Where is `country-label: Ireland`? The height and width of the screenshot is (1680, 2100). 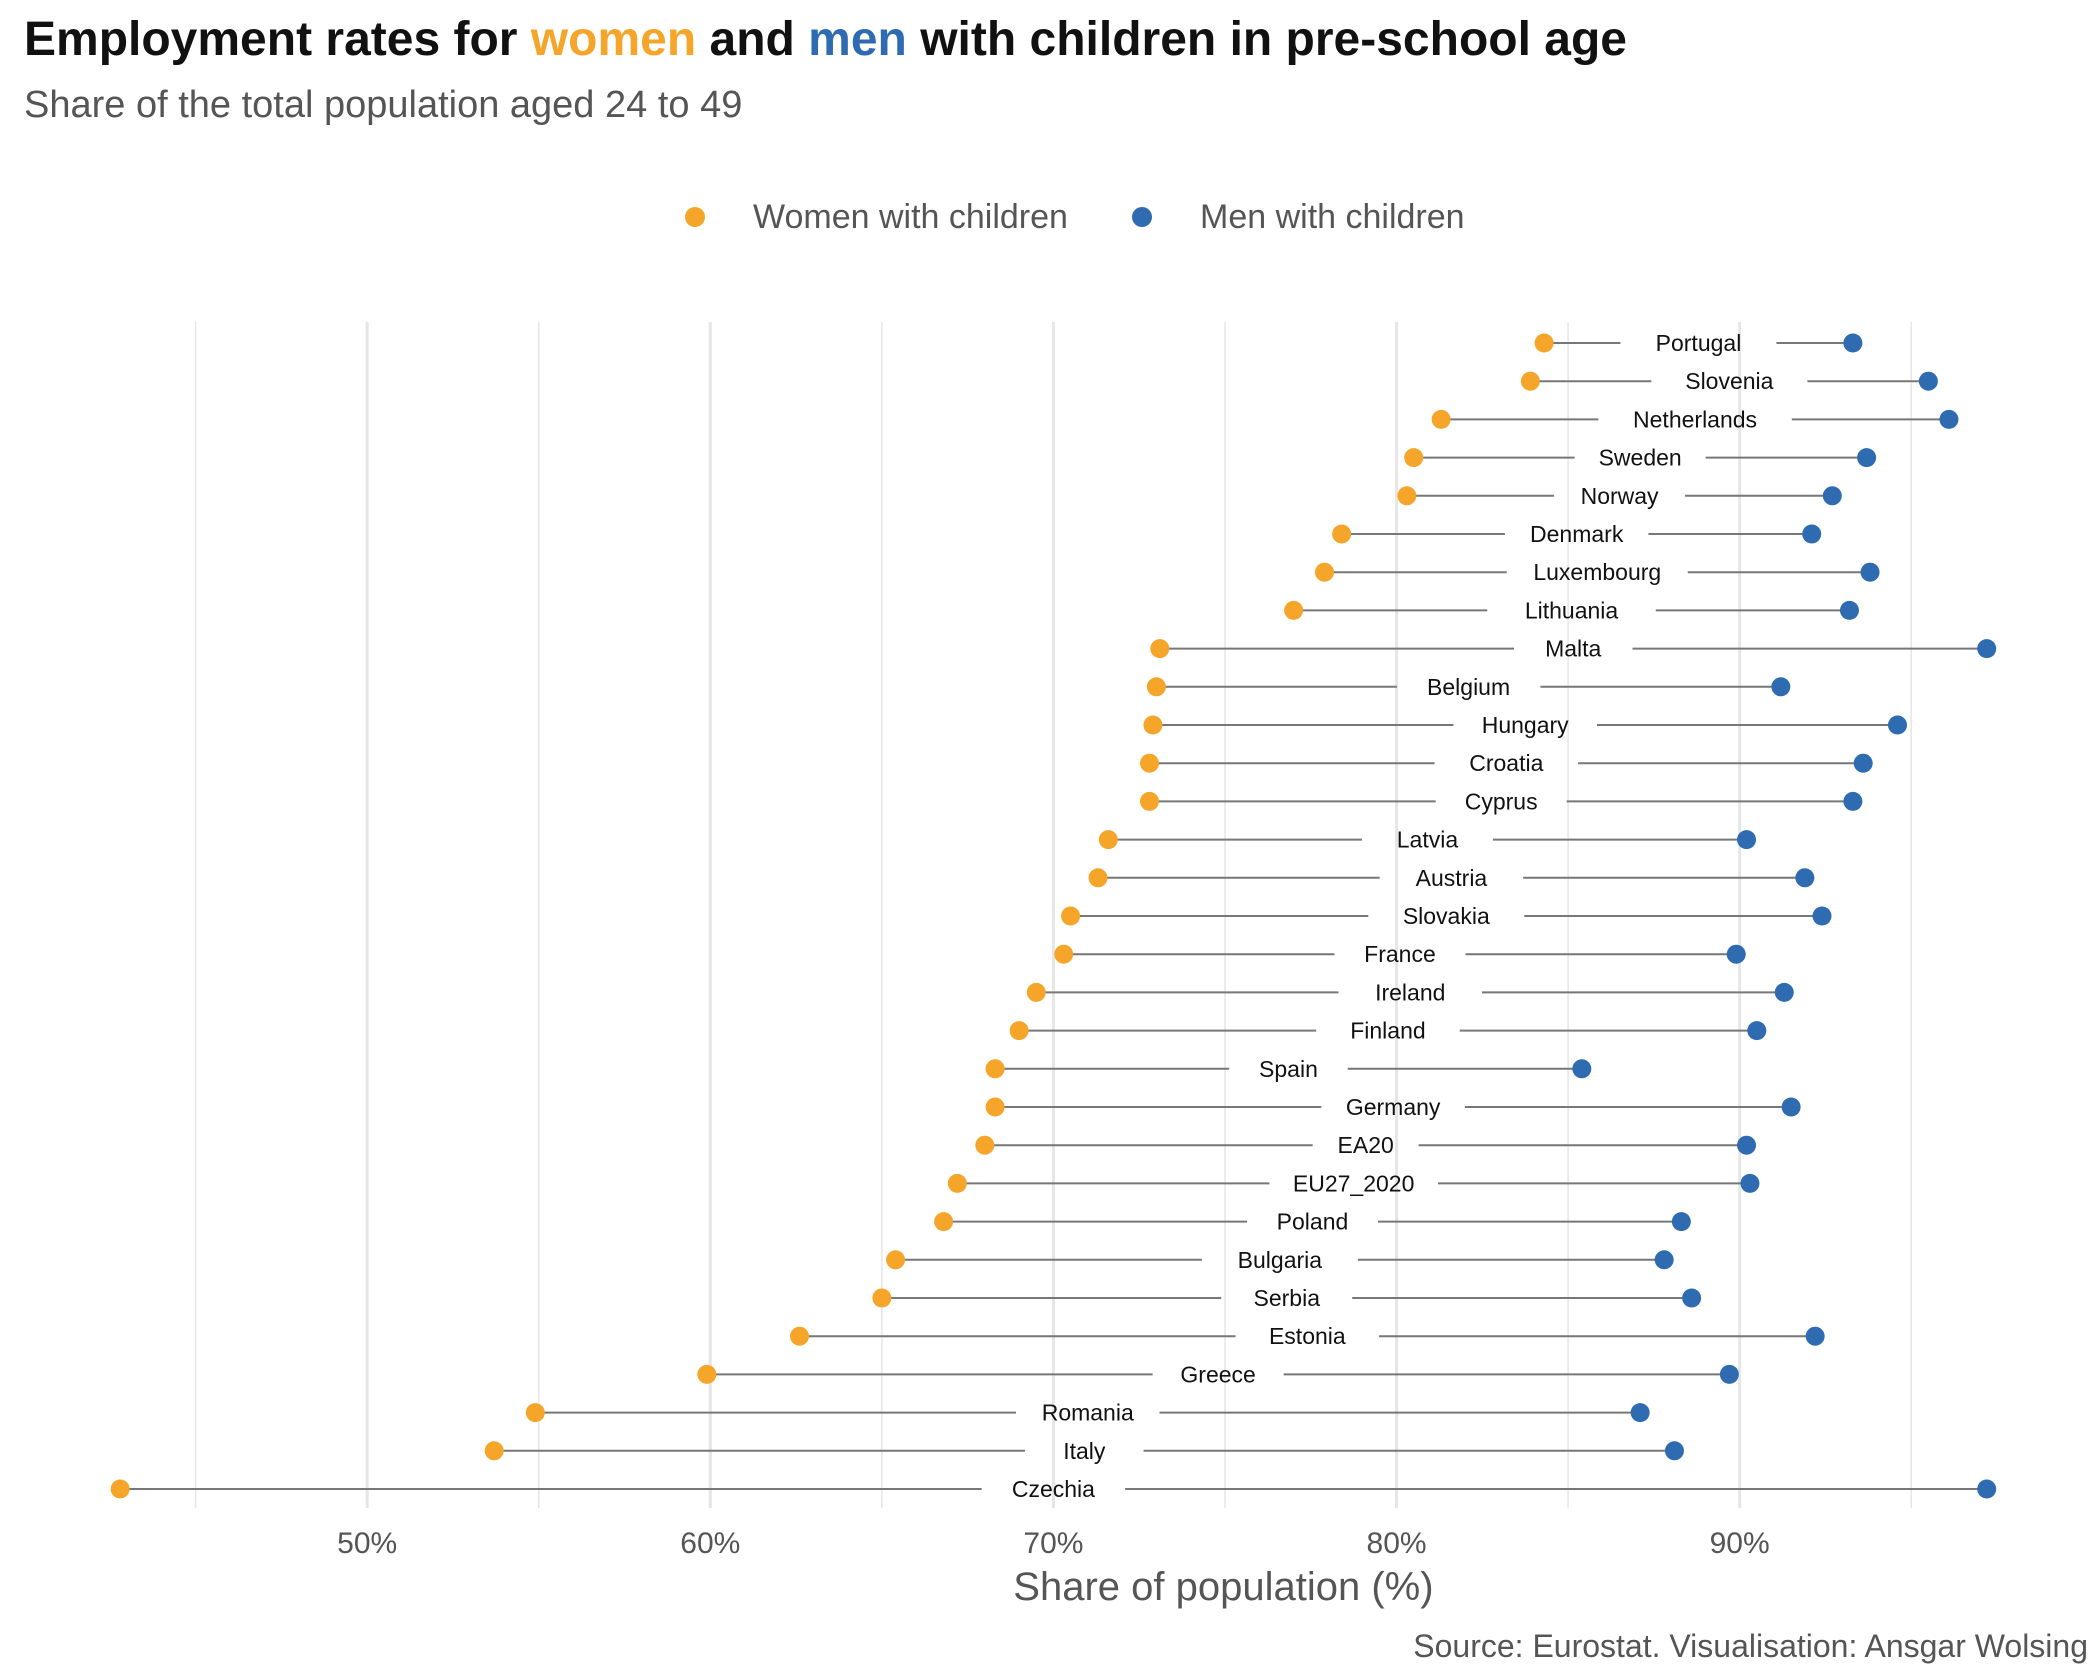
country-label: Ireland is located at coordinates (1410, 992).